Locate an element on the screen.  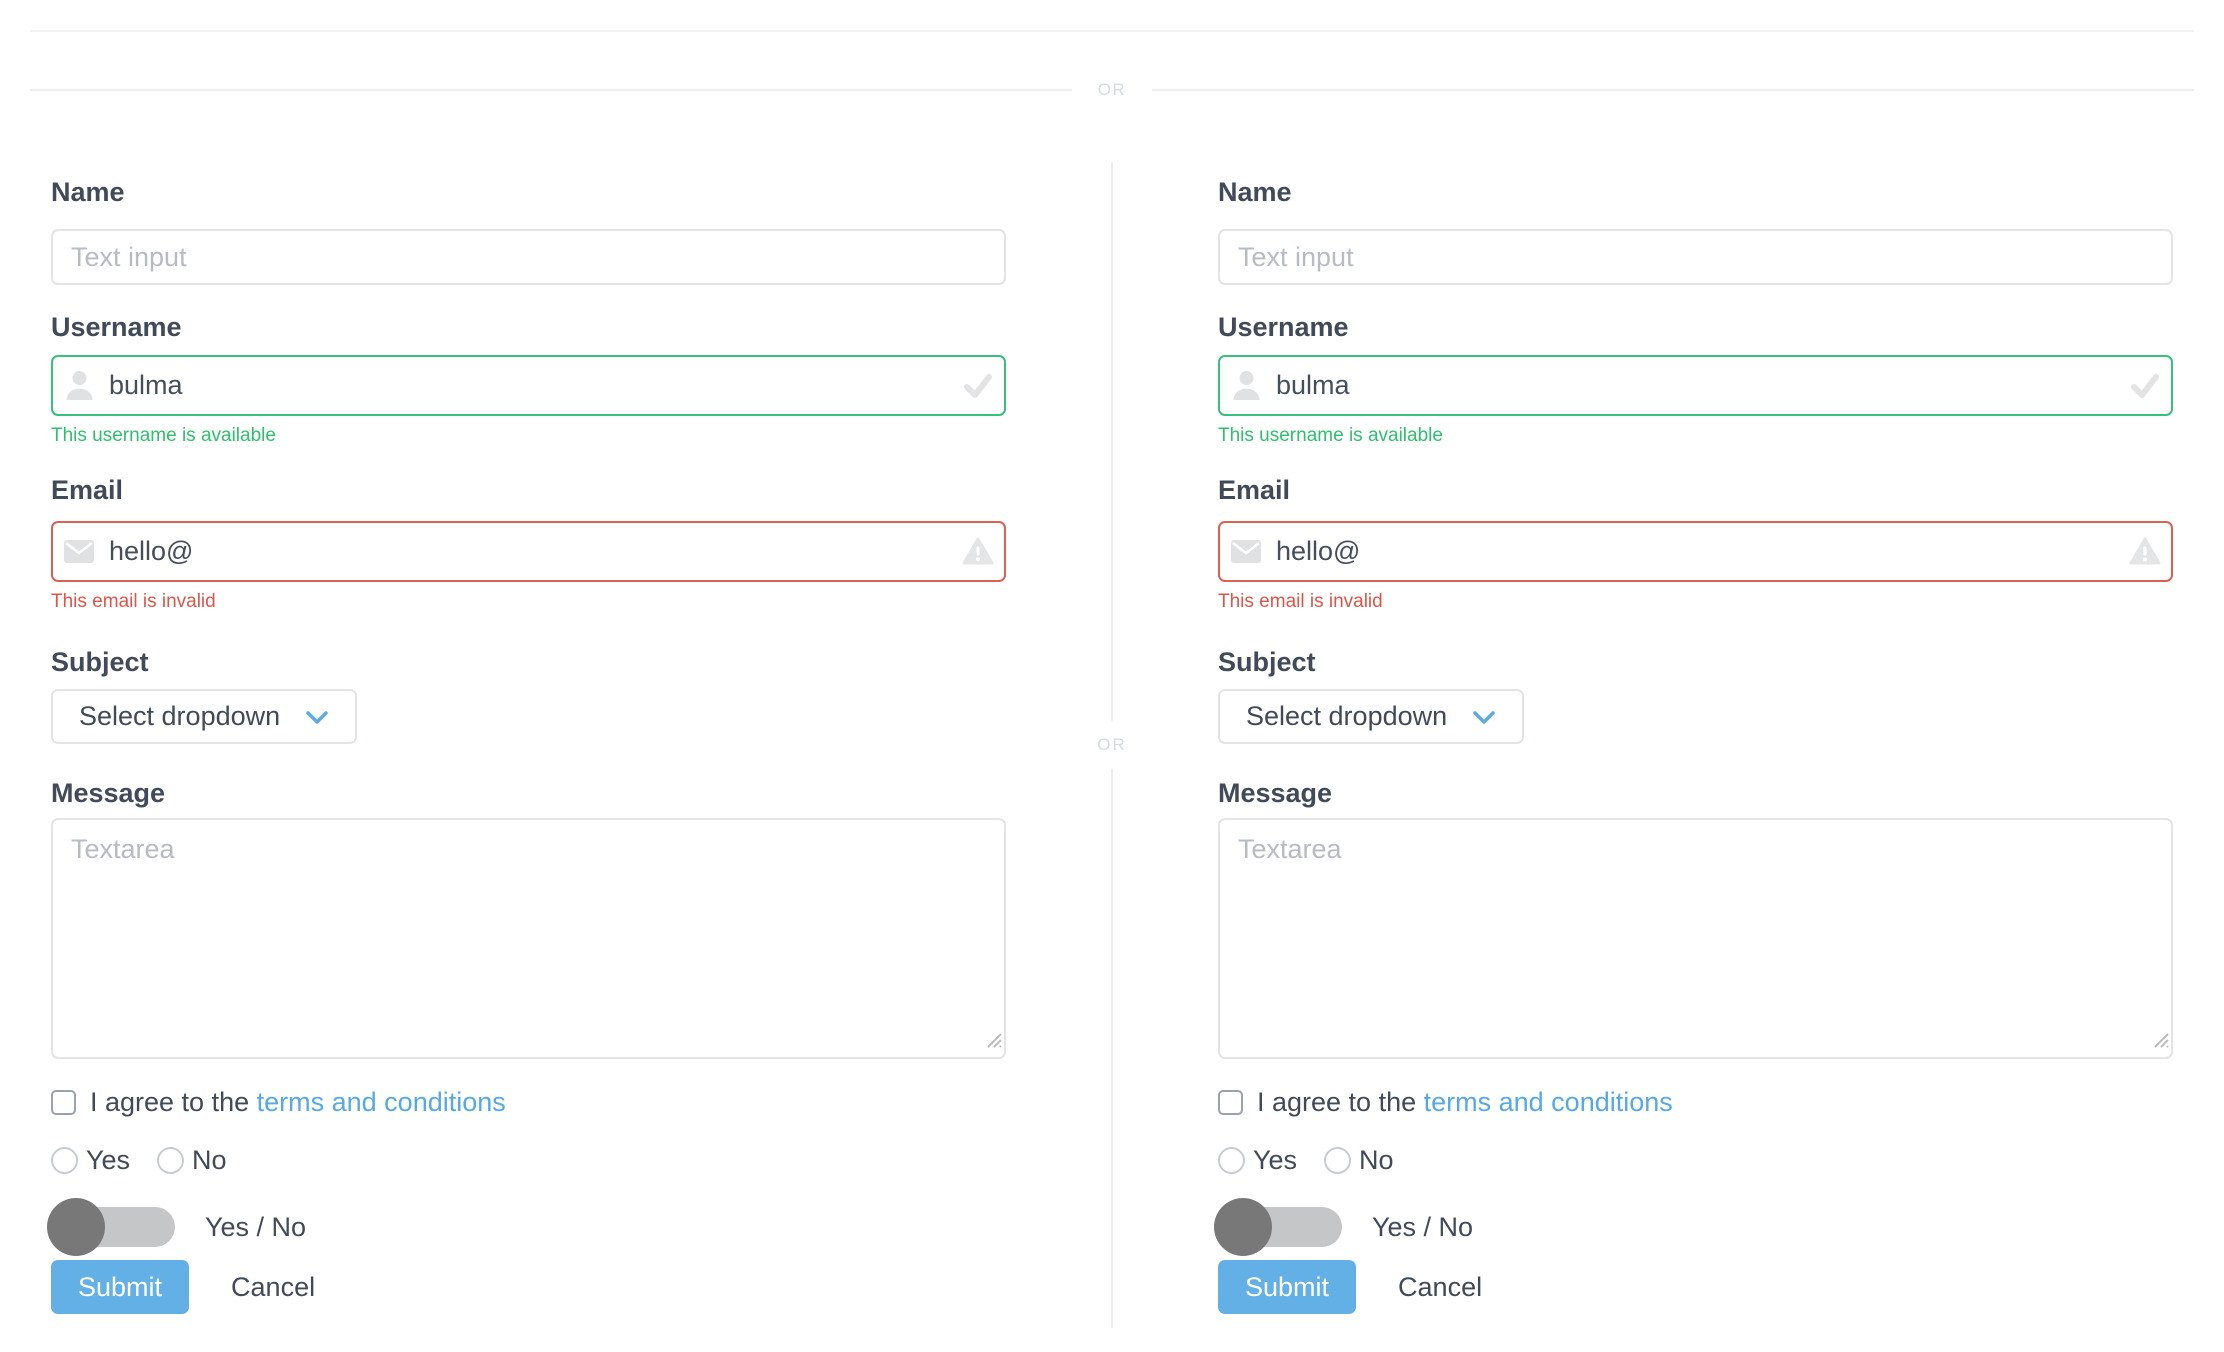
horizontal-or-divider: OR is located at coordinates (1112, 90).